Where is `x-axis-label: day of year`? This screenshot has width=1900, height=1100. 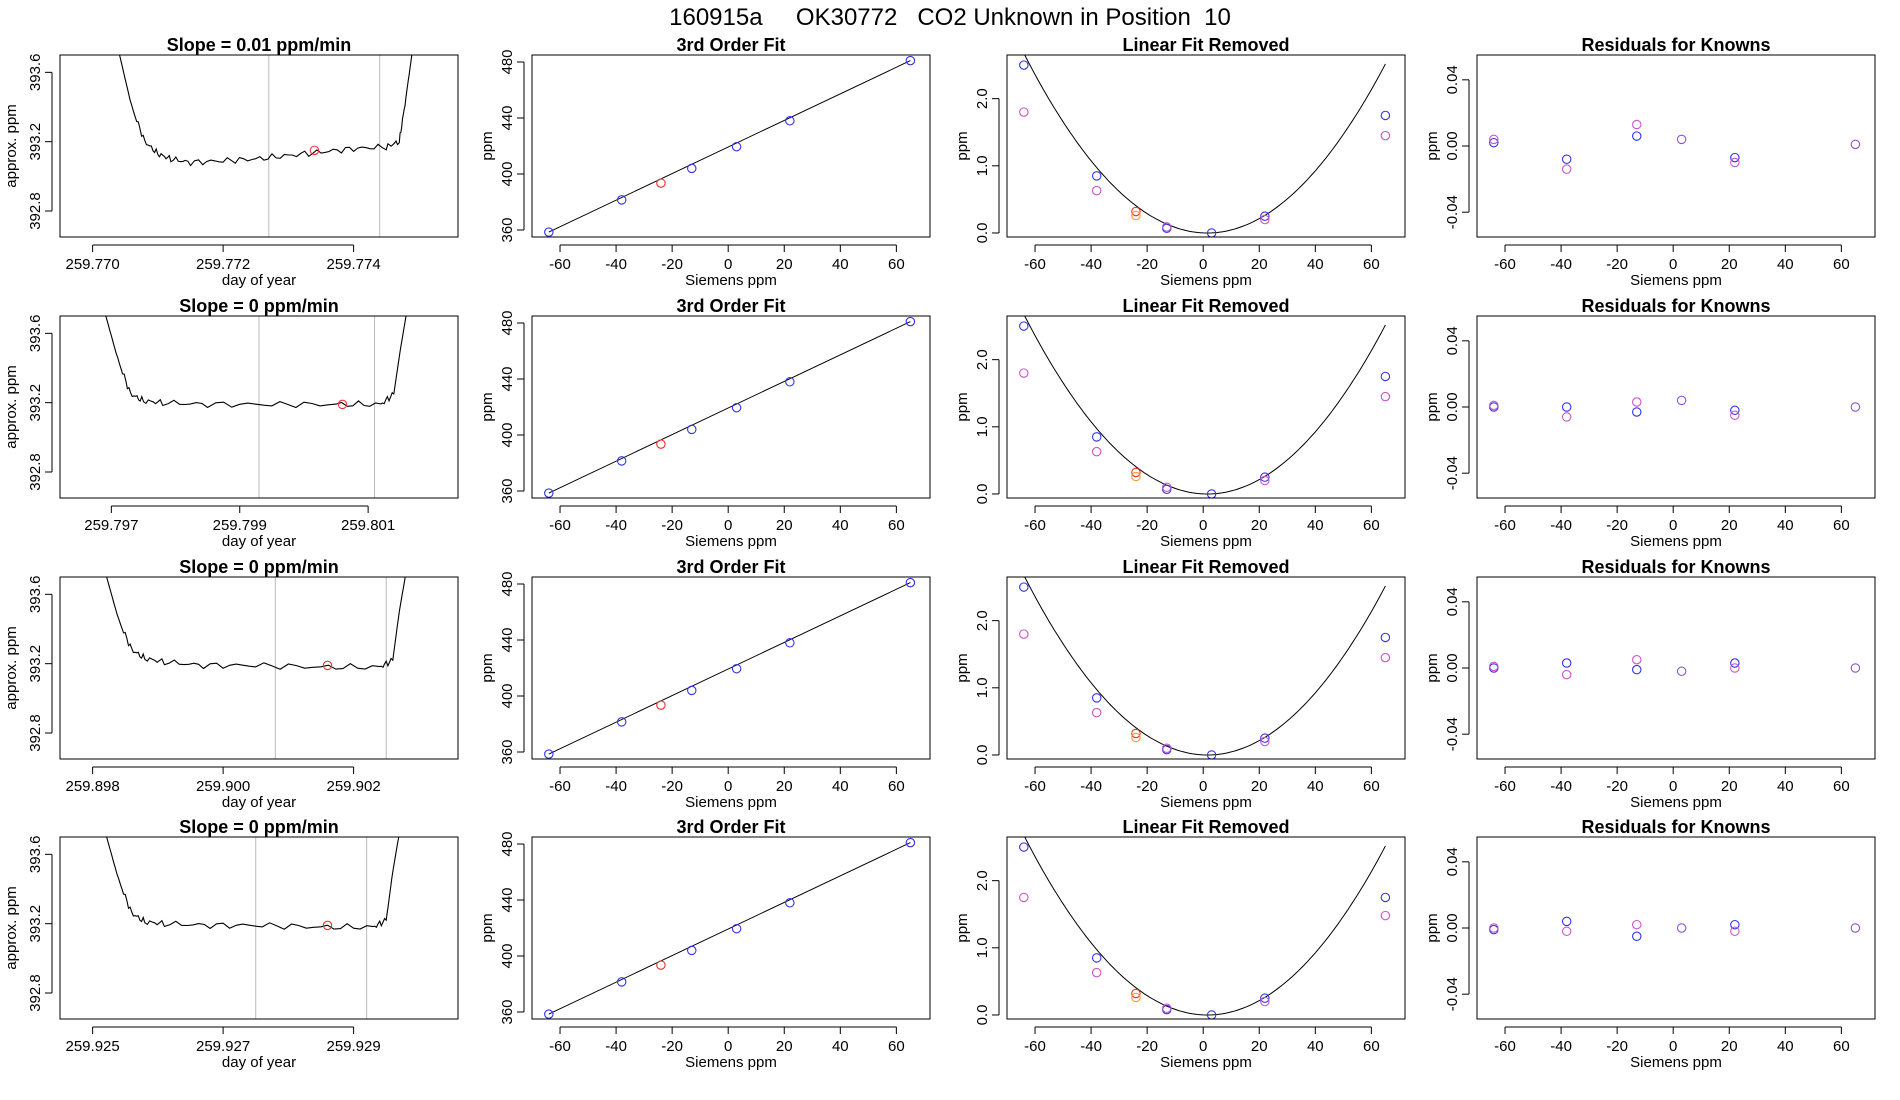 x-axis-label: day of year is located at coordinates (259, 1062).